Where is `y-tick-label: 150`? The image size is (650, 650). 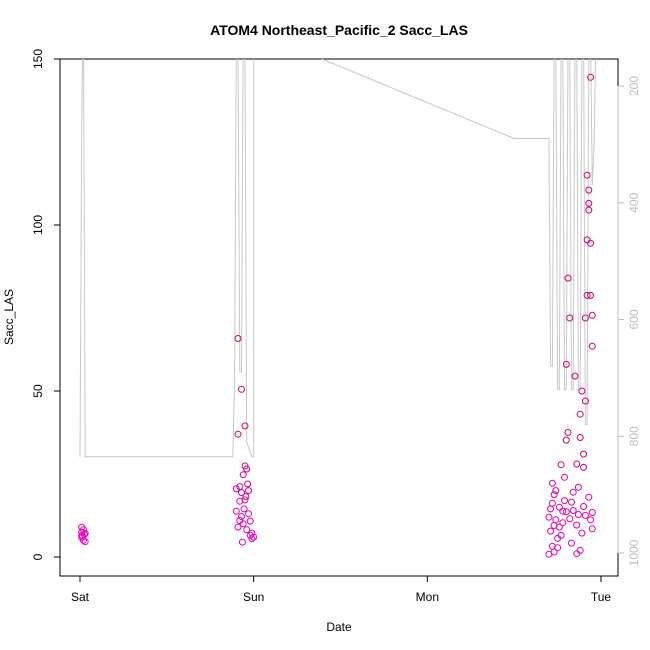 y-tick-label: 150 is located at coordinates (38, 59).